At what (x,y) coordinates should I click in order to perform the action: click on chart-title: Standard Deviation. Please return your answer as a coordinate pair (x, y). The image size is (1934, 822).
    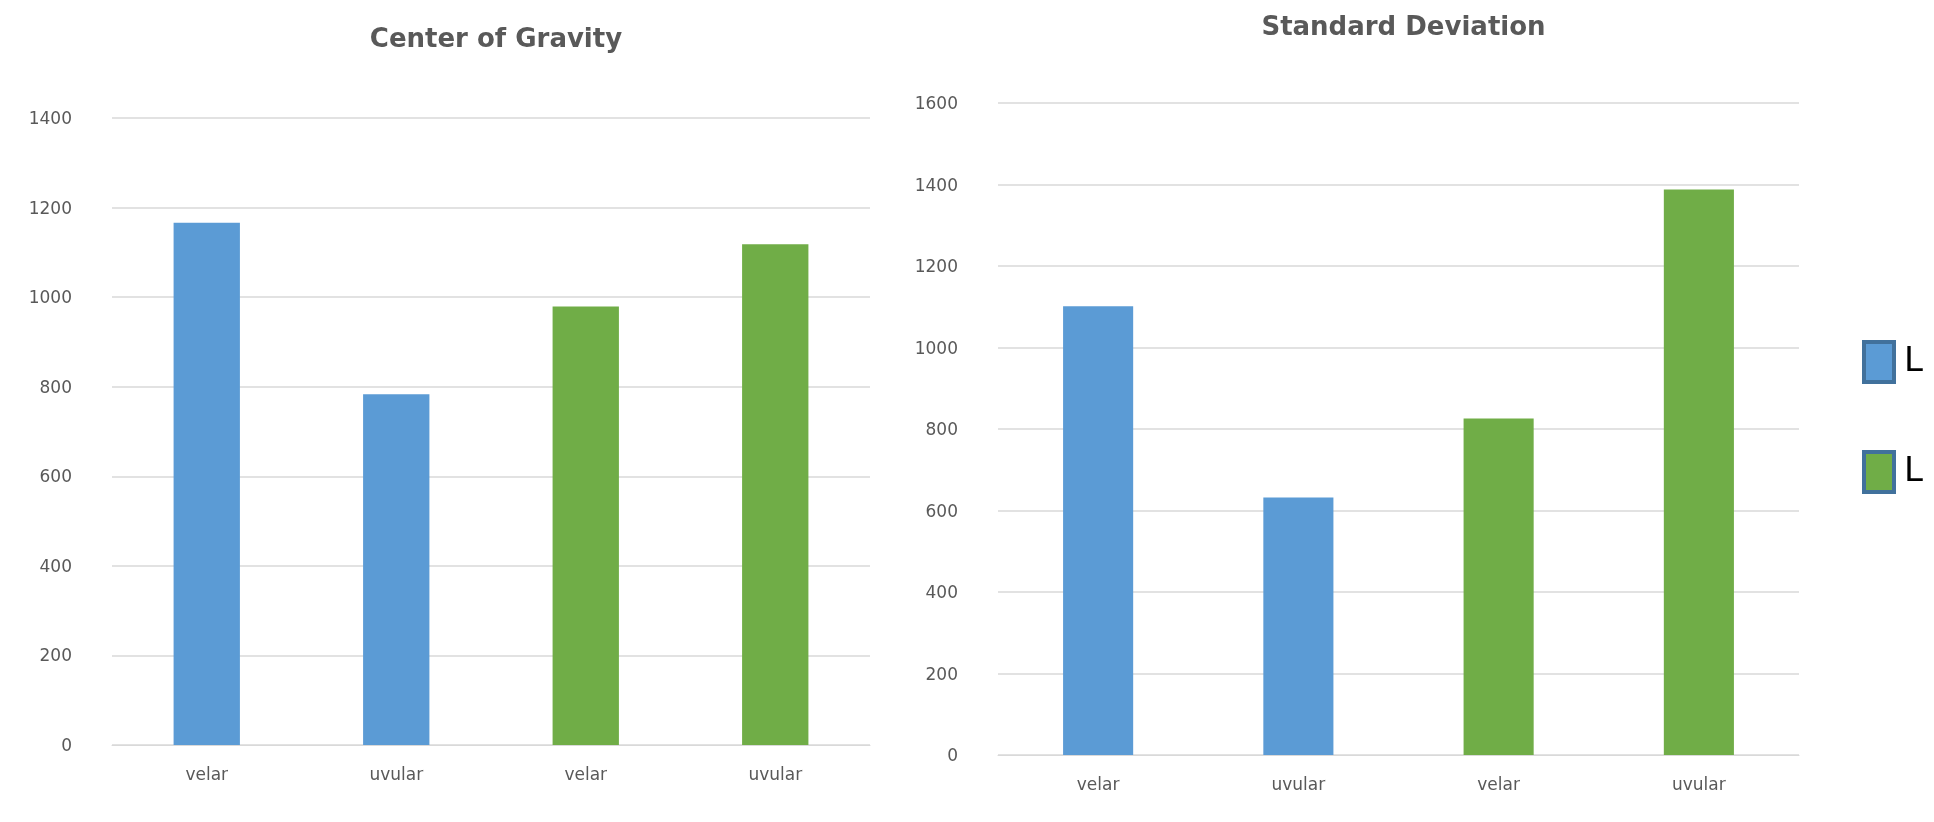
    Looking at the image, I should click on (1403, 26).